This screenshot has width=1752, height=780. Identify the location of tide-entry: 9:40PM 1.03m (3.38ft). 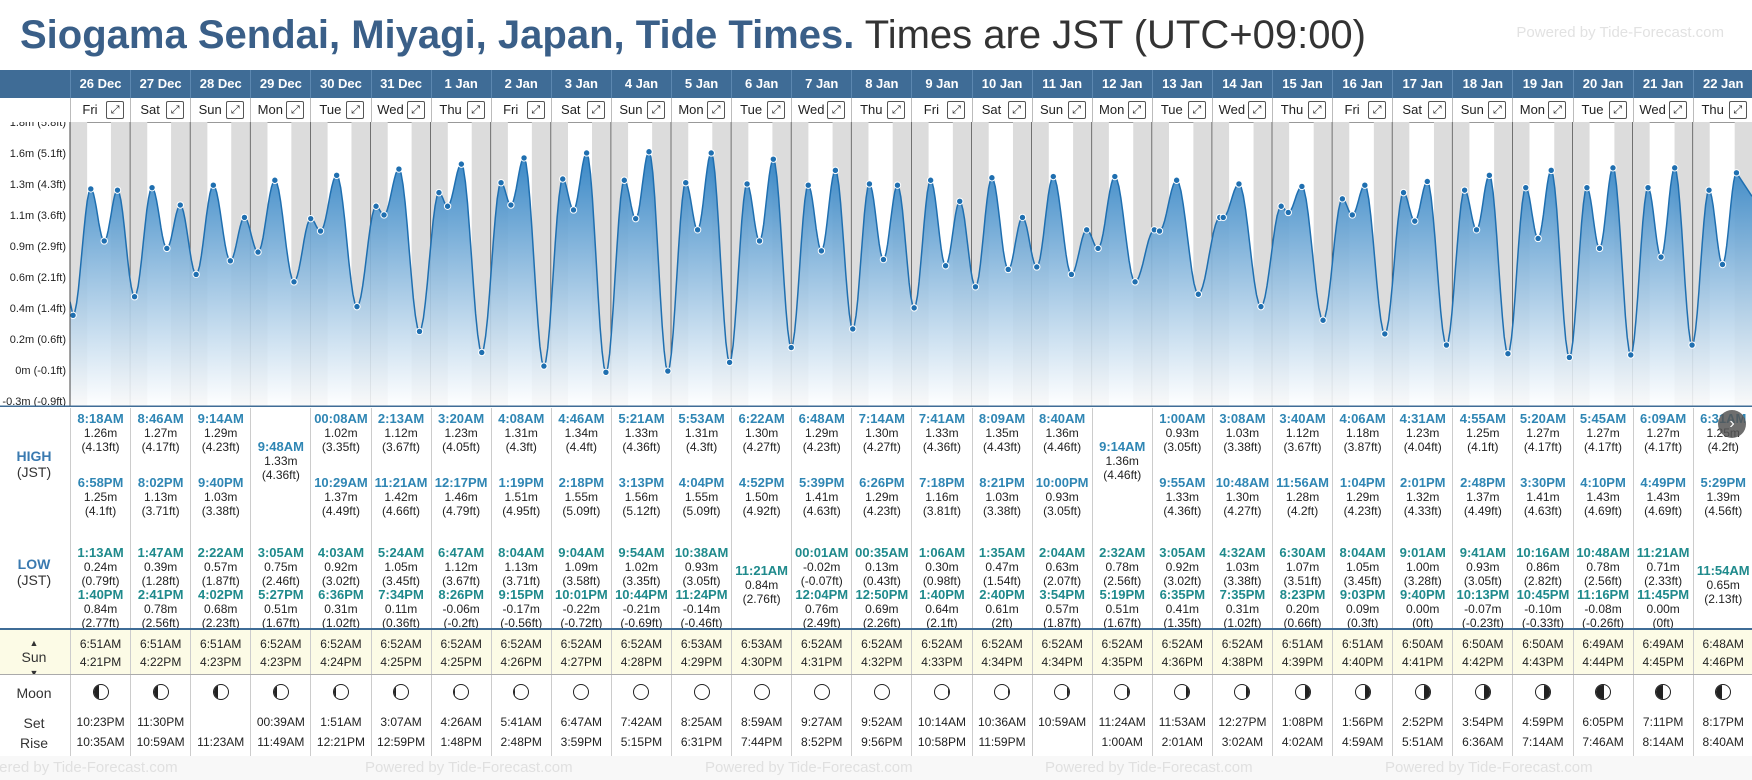
(220, 497).